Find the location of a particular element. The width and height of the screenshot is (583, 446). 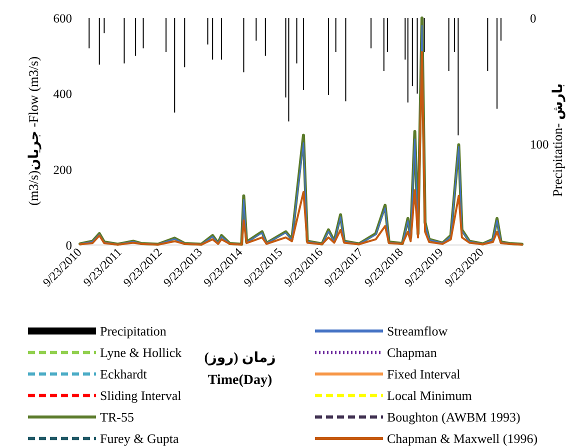

legend-label: Lyne & Hollick is located at coordinates (141, 352).